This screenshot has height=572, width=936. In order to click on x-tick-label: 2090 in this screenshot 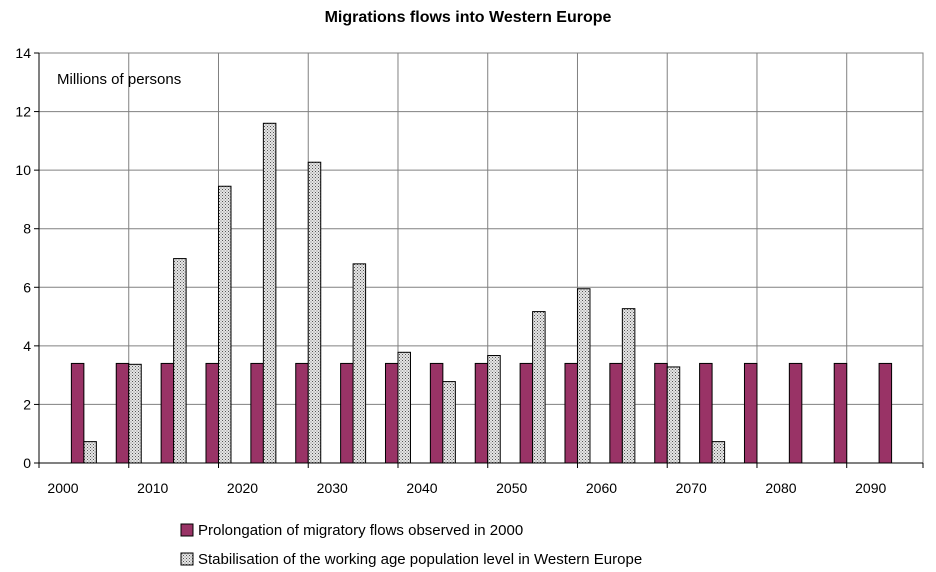, I will do `click(870, 488)`.